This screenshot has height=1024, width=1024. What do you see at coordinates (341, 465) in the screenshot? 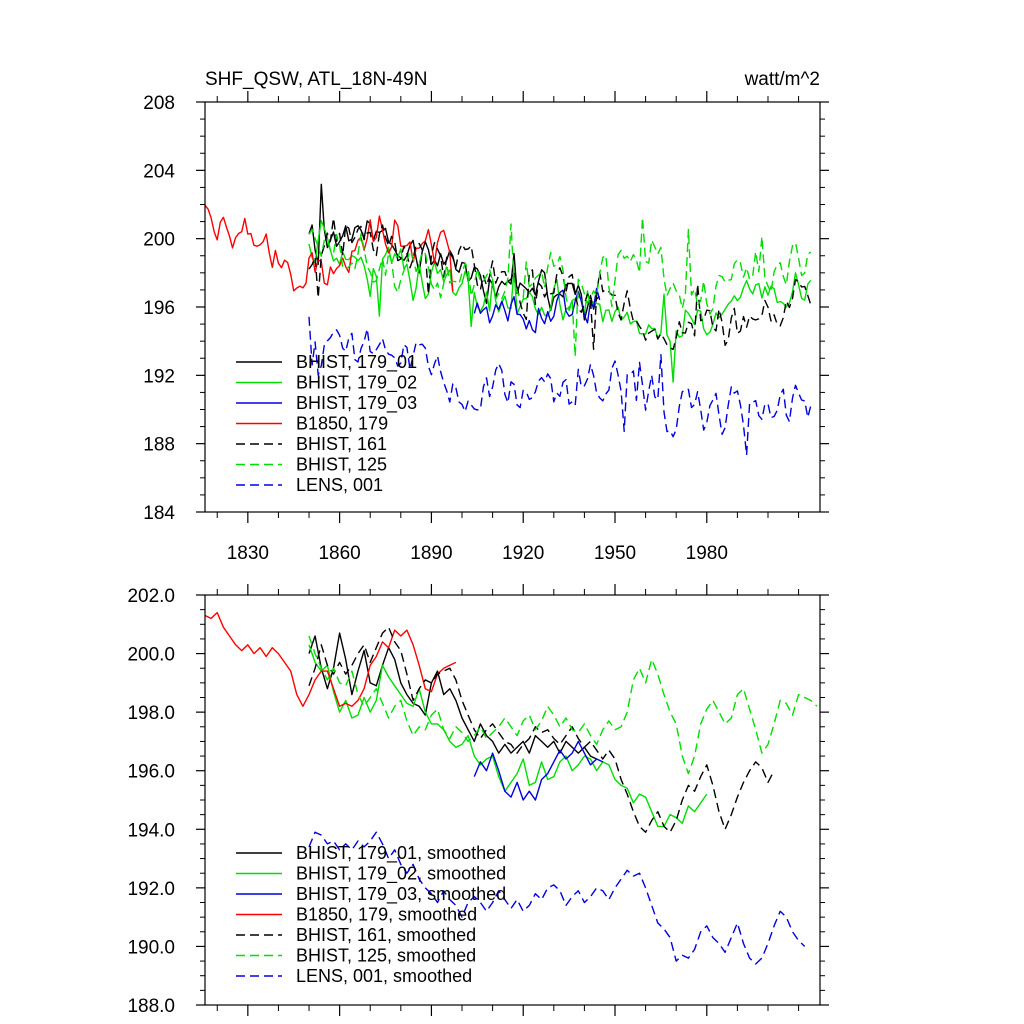
I see `legend-label: BHIST, 125` at bounding box center [341, 465].